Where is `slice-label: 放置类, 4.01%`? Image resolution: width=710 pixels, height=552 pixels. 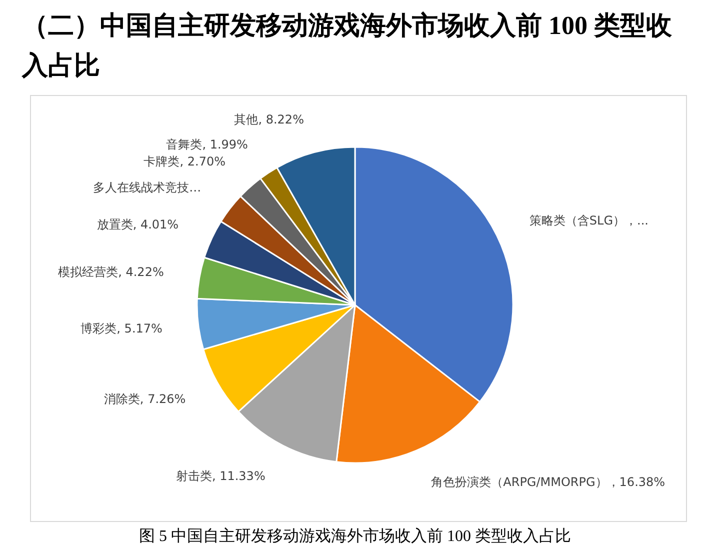 slice-label: 放置类, 4.01% is located at coordinates (137, 225).